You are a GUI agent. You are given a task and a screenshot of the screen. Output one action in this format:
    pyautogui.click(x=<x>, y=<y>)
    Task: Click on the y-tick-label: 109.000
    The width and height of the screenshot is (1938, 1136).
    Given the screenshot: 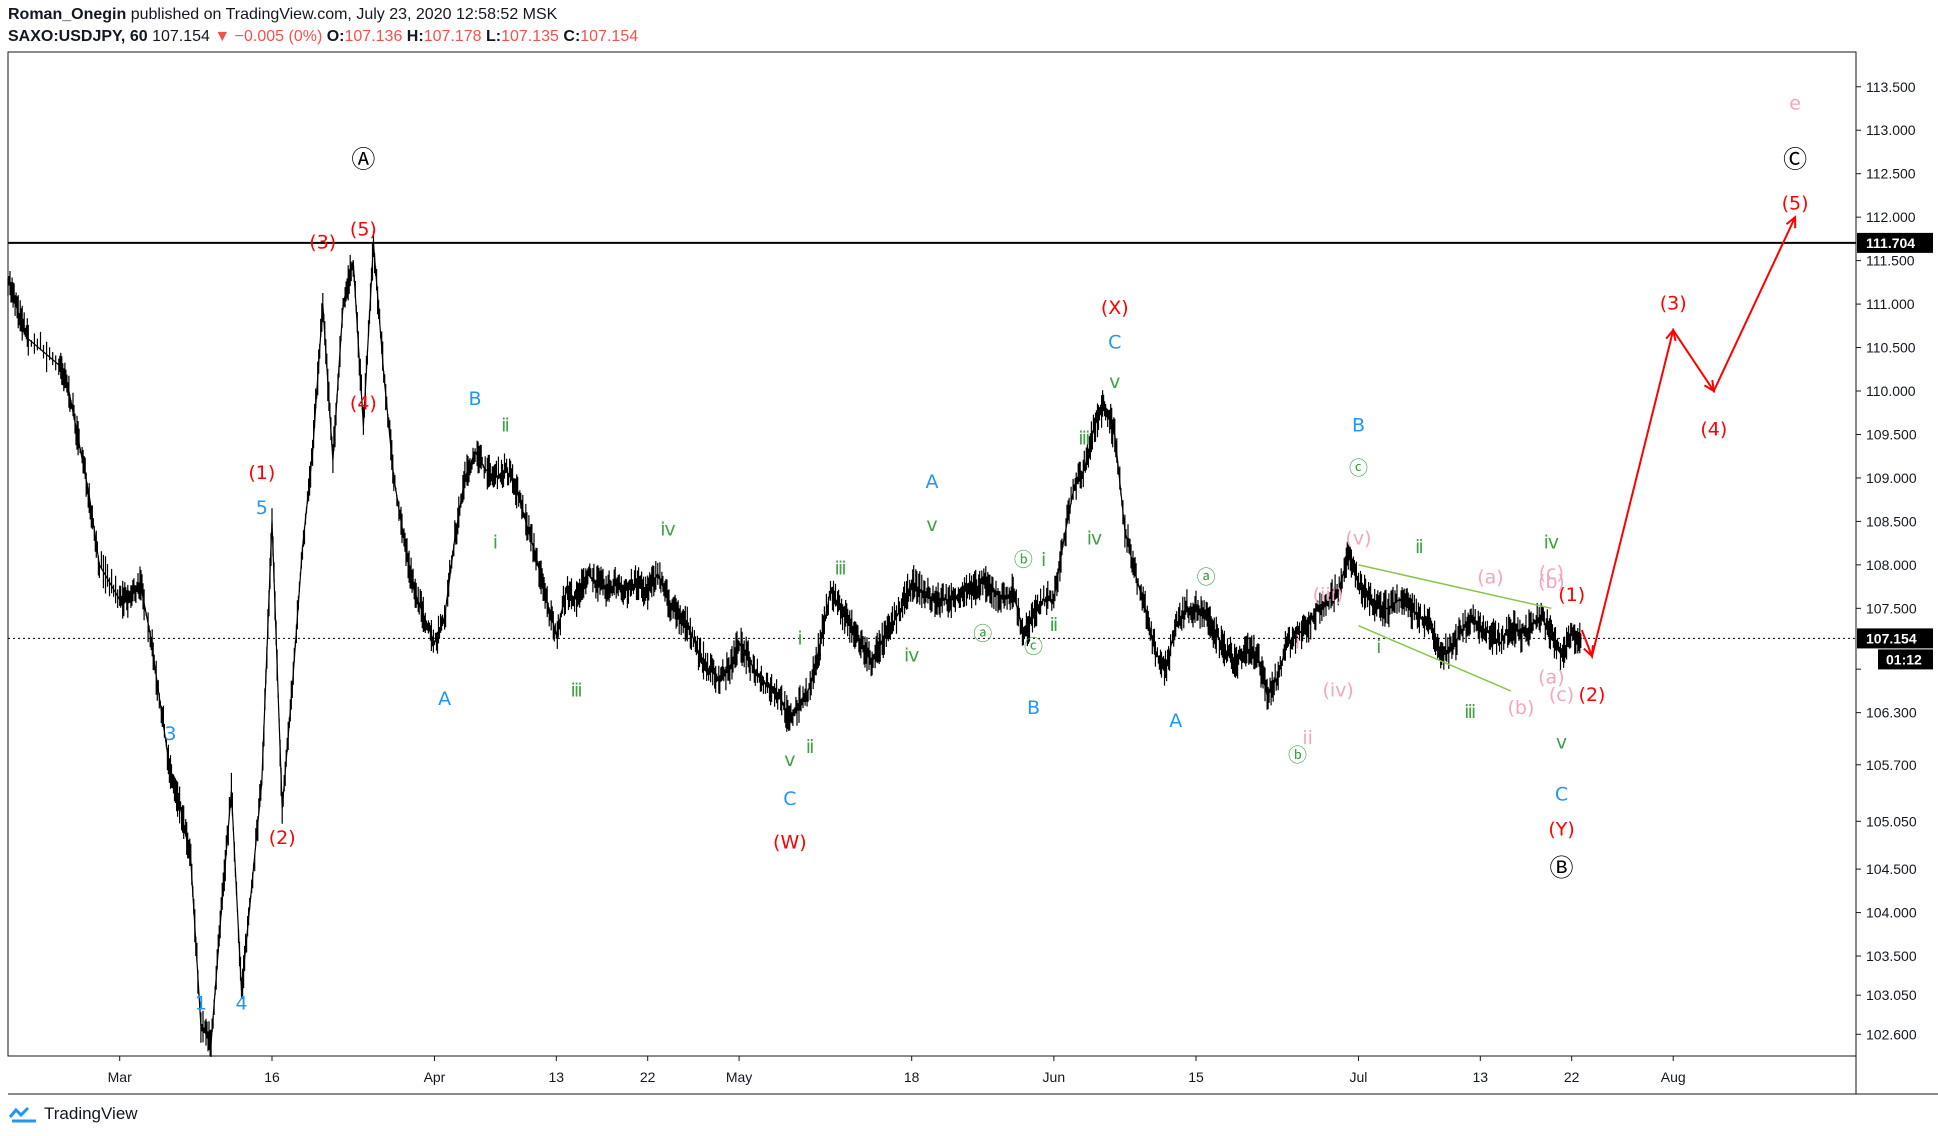 What is the action you would take?
    pyautogui.click(x=1891, y=478)
    